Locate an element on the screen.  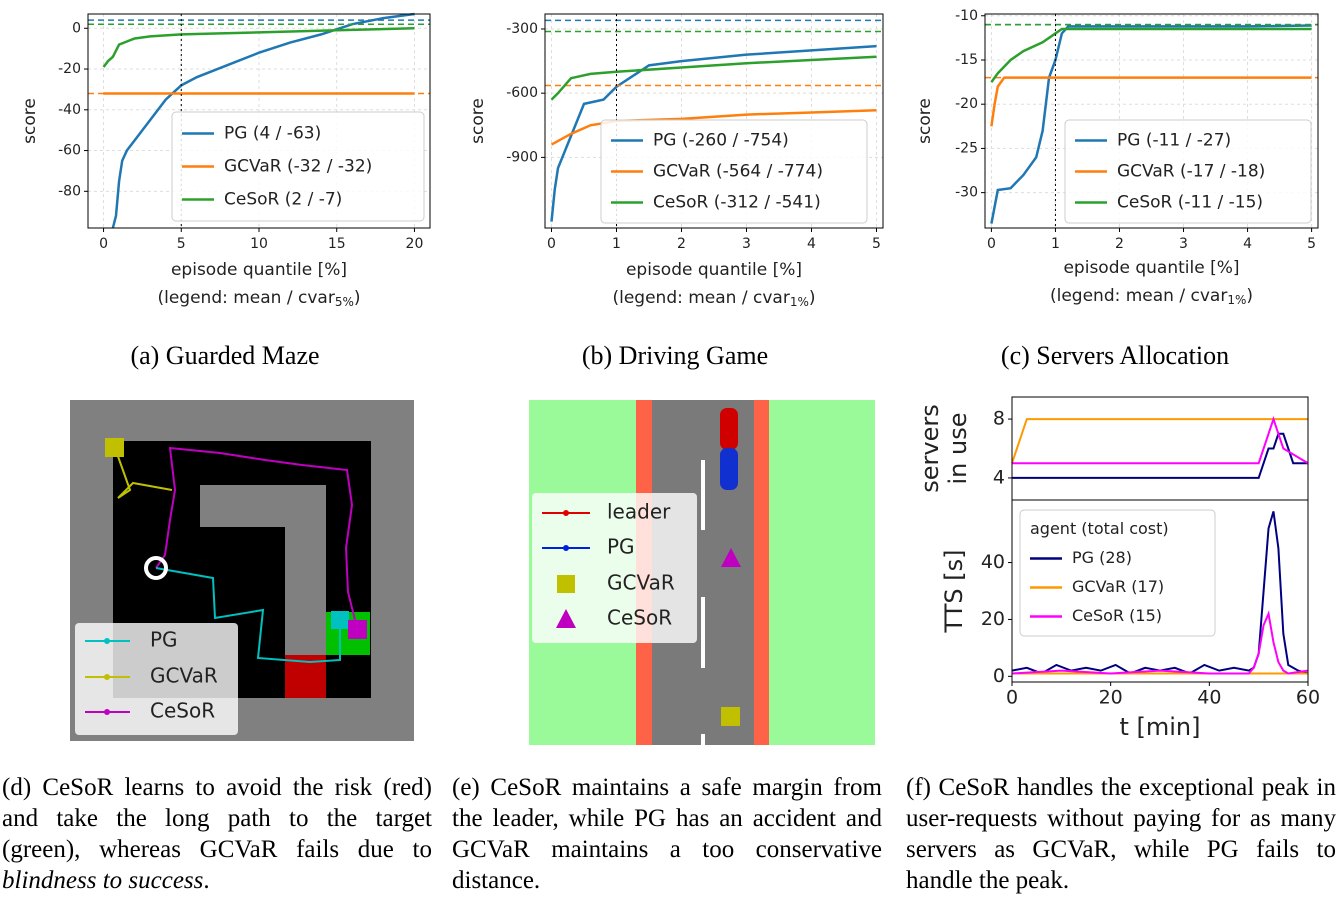
road-scene: leader PG GCVaR CeSoR is located at coordinates (702, 572).